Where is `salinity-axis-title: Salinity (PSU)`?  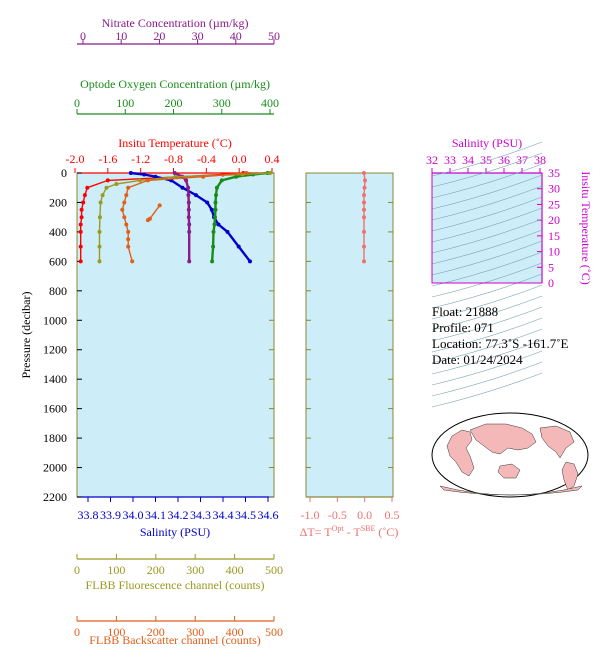 salinity-axis-title: Salinity (PSU) is located at coordinates (175, 532).